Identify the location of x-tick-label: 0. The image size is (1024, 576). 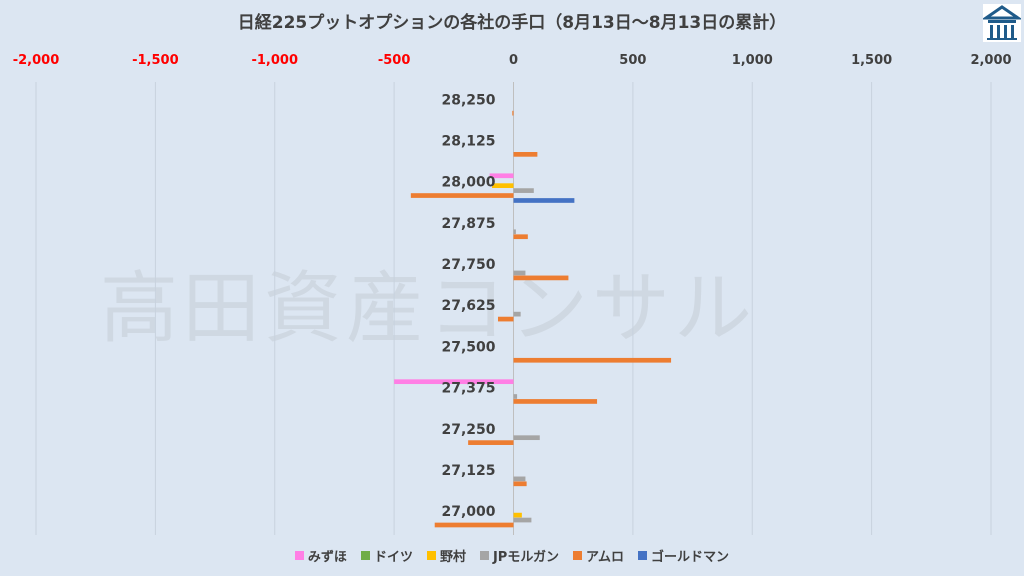
(513, 60).